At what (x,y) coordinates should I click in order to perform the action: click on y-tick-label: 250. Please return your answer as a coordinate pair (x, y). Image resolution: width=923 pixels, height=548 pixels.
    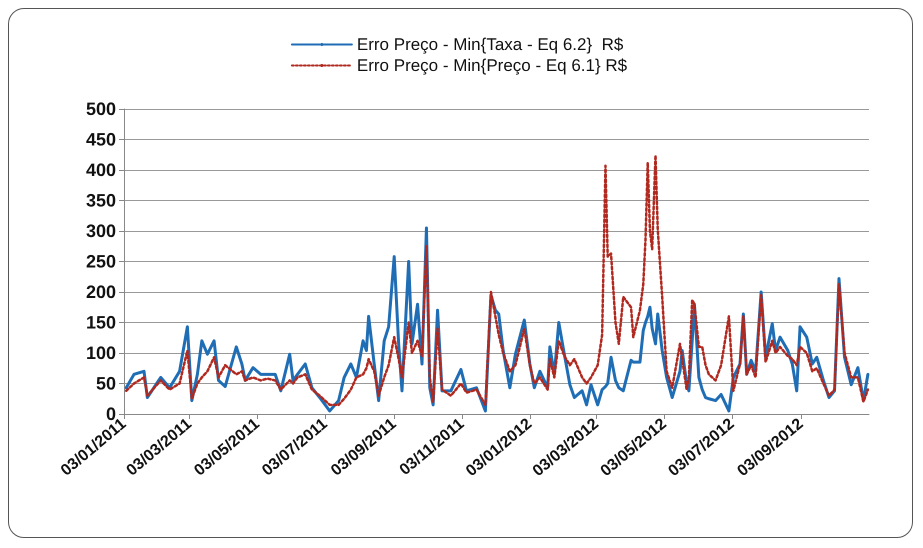
    Looking at the image, I should click on (101, 262).